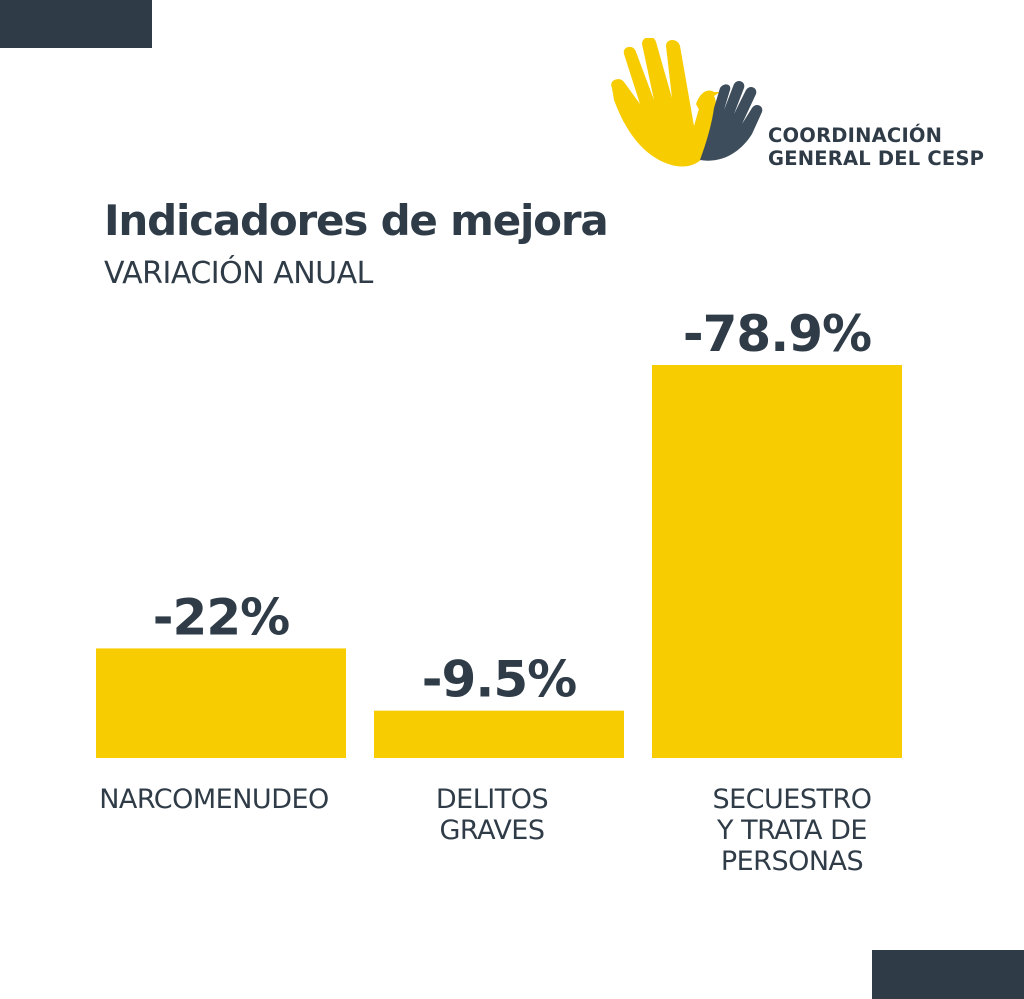  Describe the element at coordinates (238, 273) in the screenshot. I see `chart-subtitle: VARIACIÓN ANUAL` at that location.